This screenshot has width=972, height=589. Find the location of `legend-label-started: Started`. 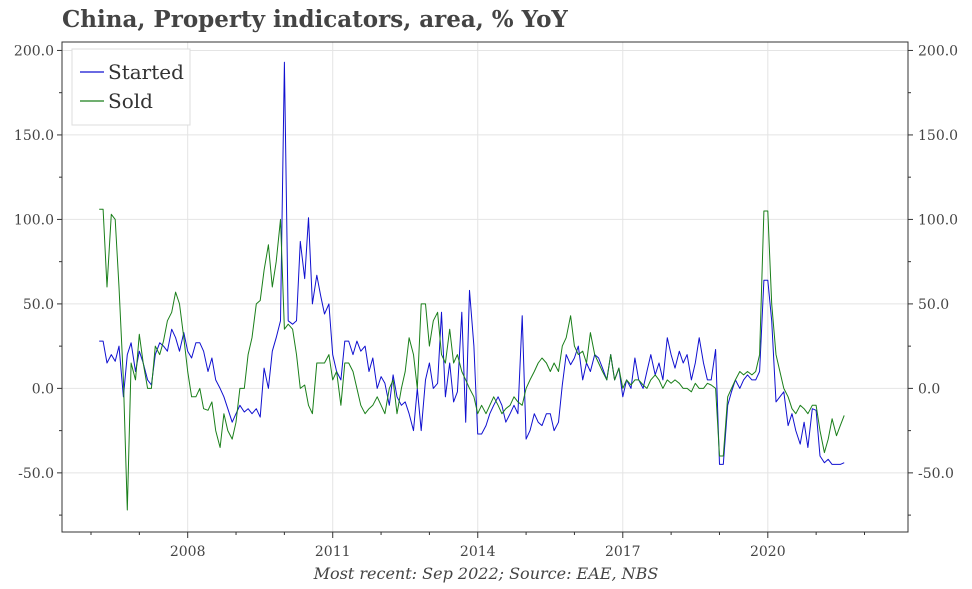

legend-label-started: Started is located at coordinates (146, 72).